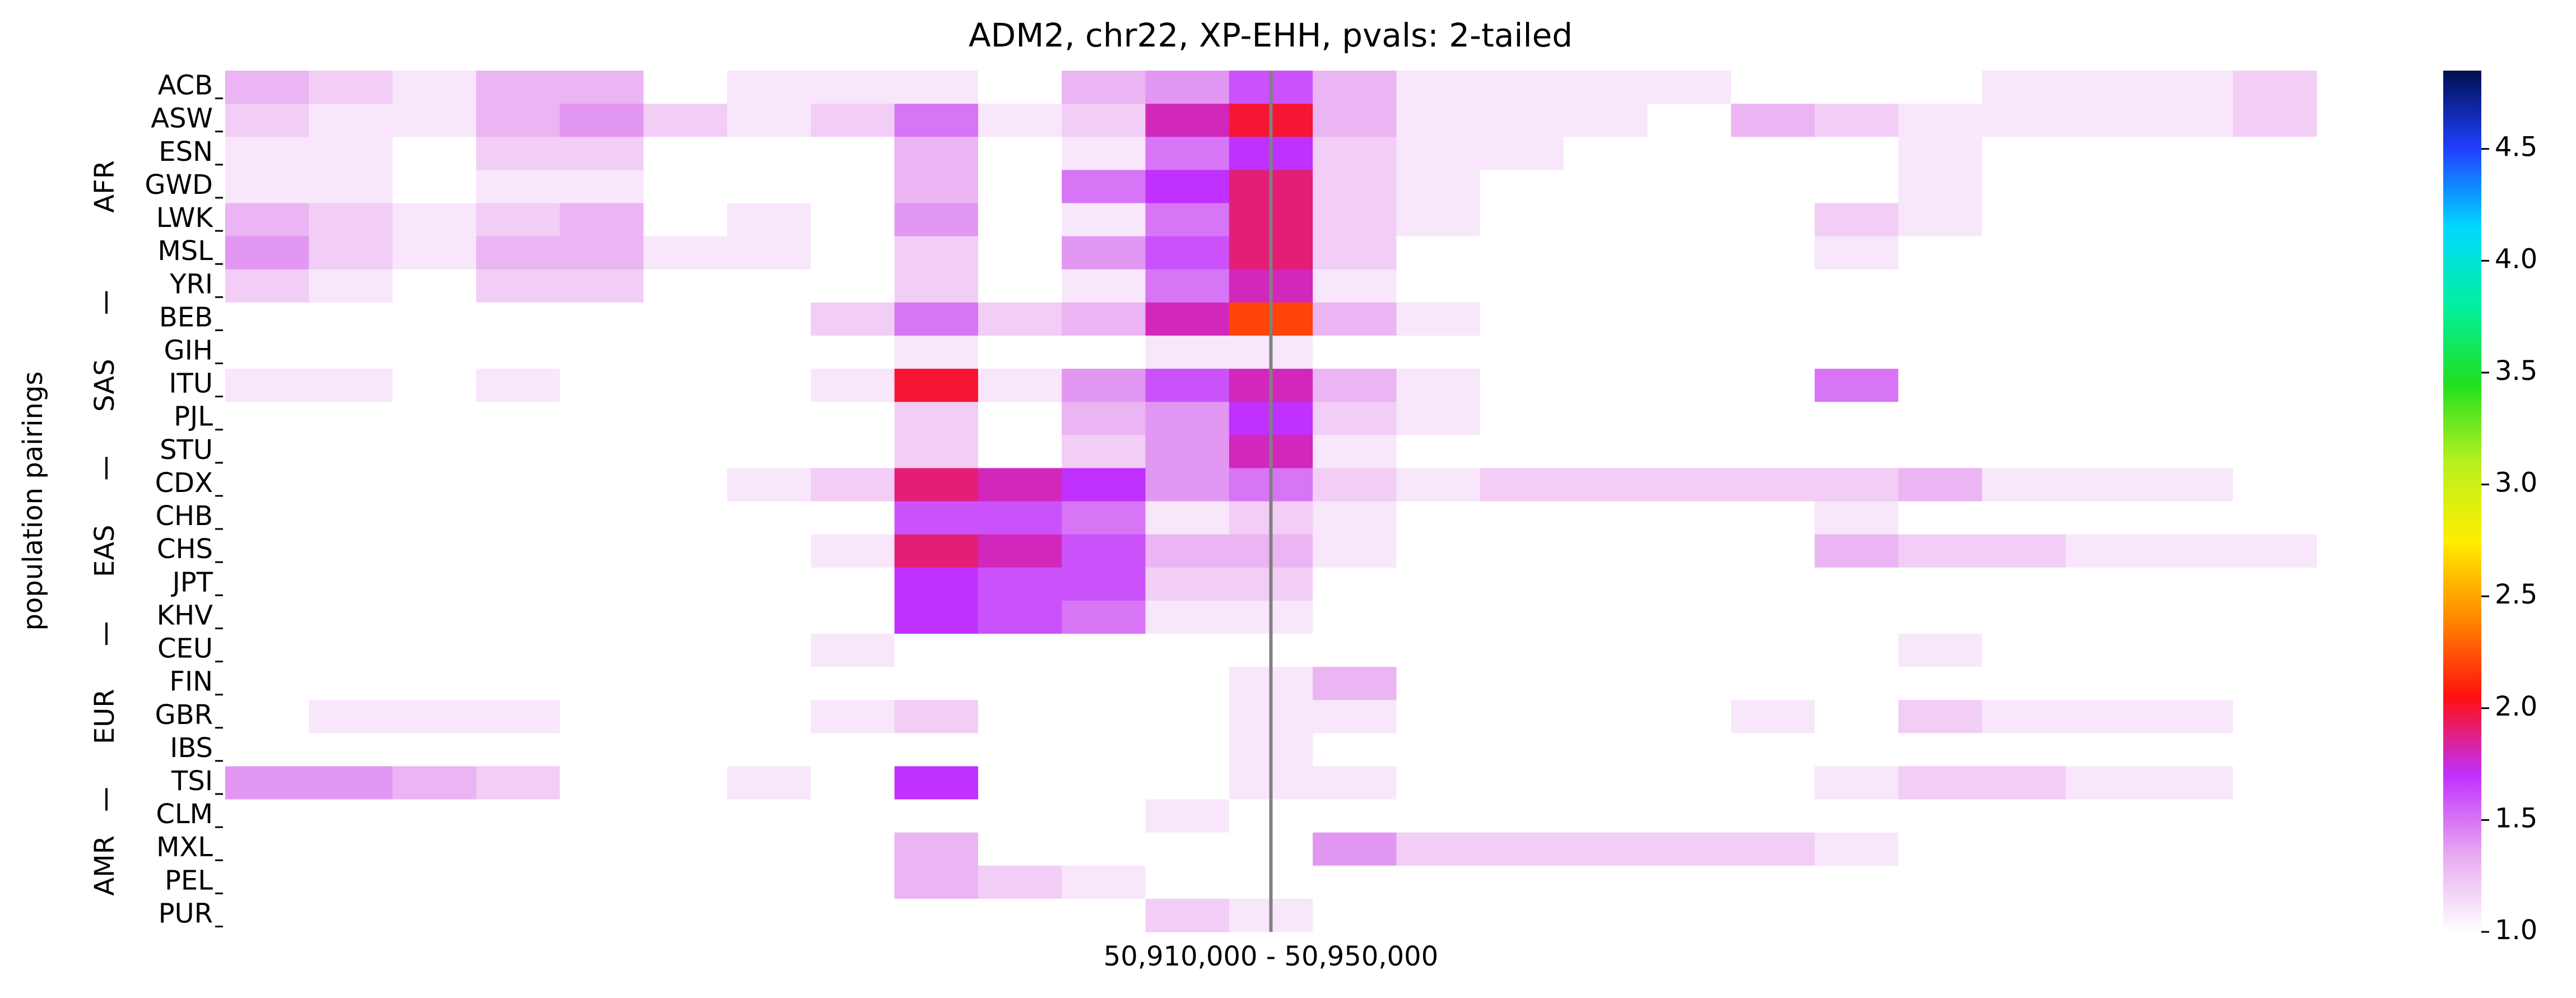 Image resolution: width=2576 pixels, height=998 pixels. What do you see at coordinates (191, 284) in the screenshot?
I see `y-tick-label: YRI` at bounding box center [191, 284].